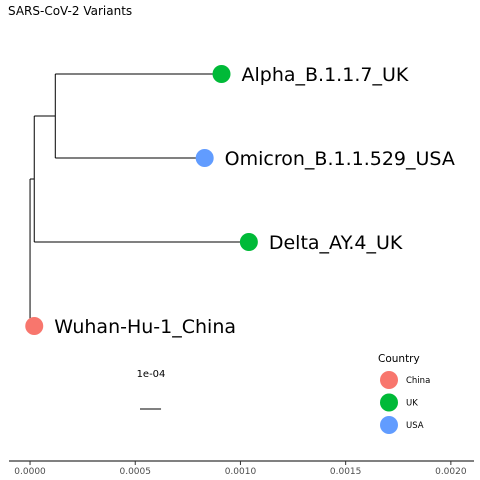 The height and width of the screenshot is (480, 480). What do you see at coordinates (418, 381) in the screenshot?
I see `legend-label: China` at bounding box center [418, 381].